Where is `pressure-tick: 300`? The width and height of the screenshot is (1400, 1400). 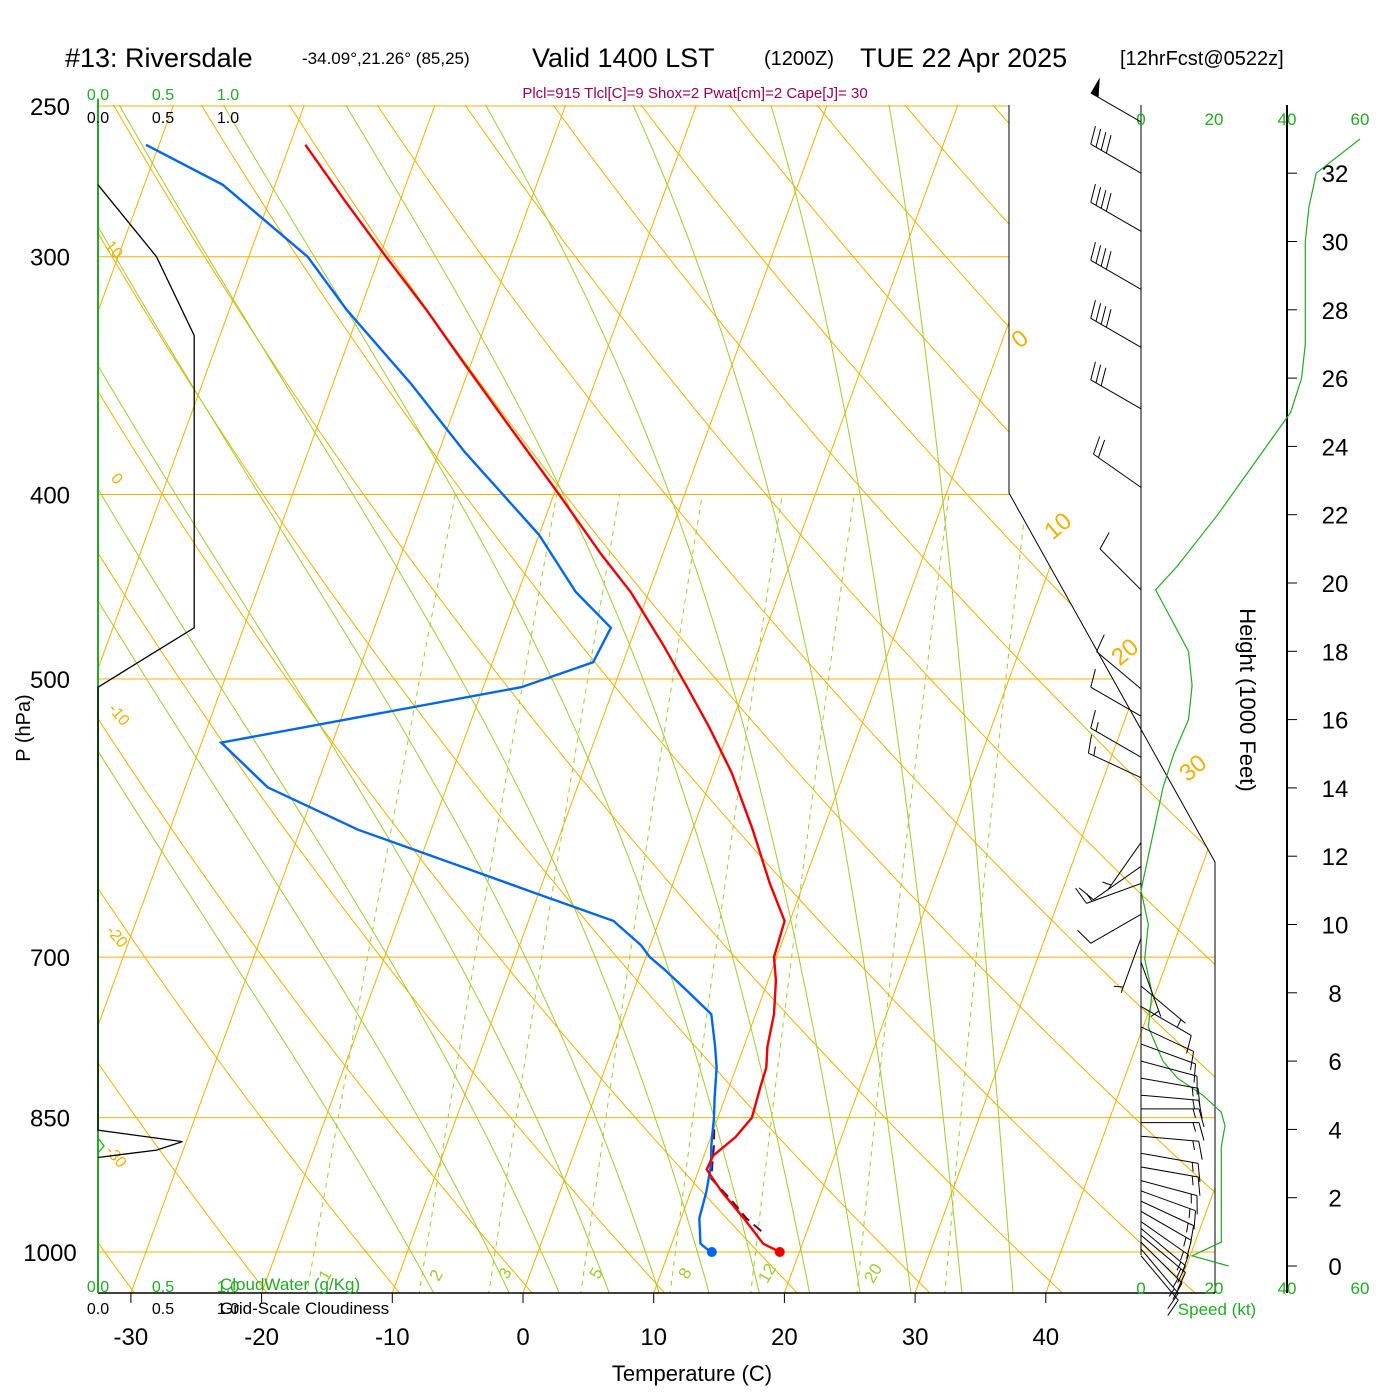
pressure-tick: 300 is located at coordinates (50, 258).